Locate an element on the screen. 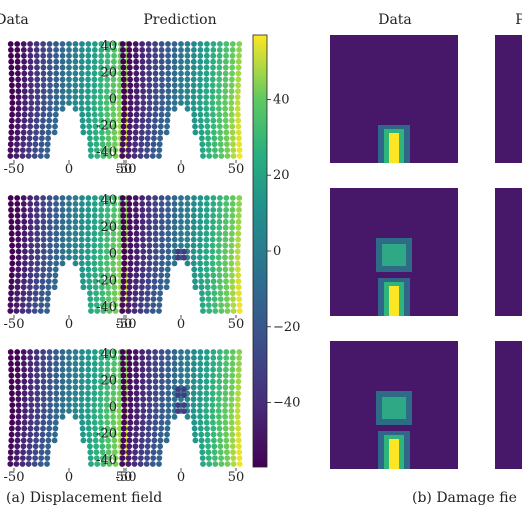 This screenshot has width=522, height=526. x-tick-label: 50 is located at coordinates (236, 477).